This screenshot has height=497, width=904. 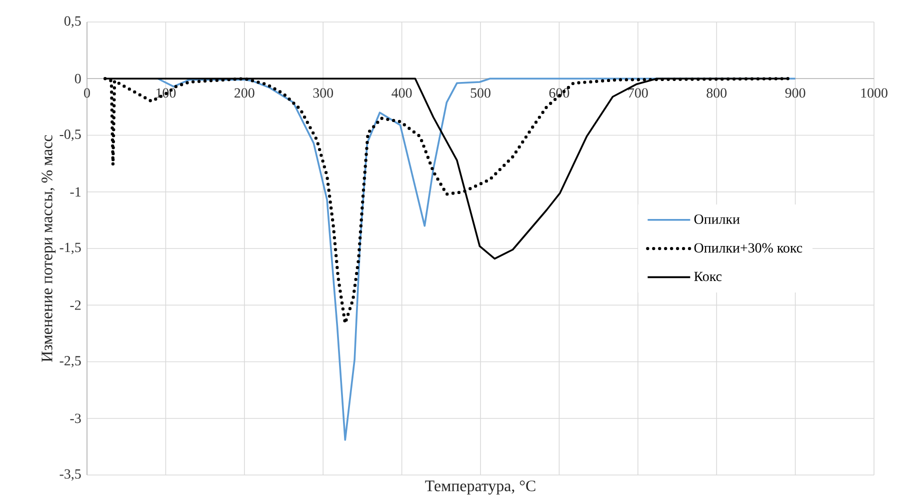 I want to click on x-tick-label: 900, so click(x=795, y=93).